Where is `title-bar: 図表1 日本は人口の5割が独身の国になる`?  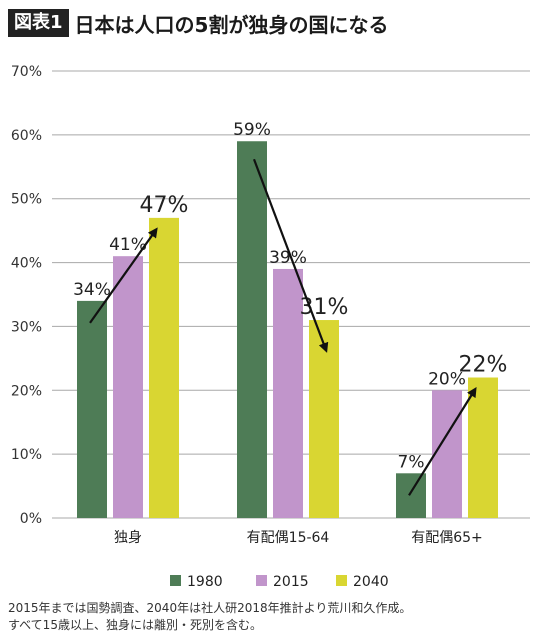 title-bar: 図表1 日本は人口の5割が独身の国になる is located at coordinates (198, 23).